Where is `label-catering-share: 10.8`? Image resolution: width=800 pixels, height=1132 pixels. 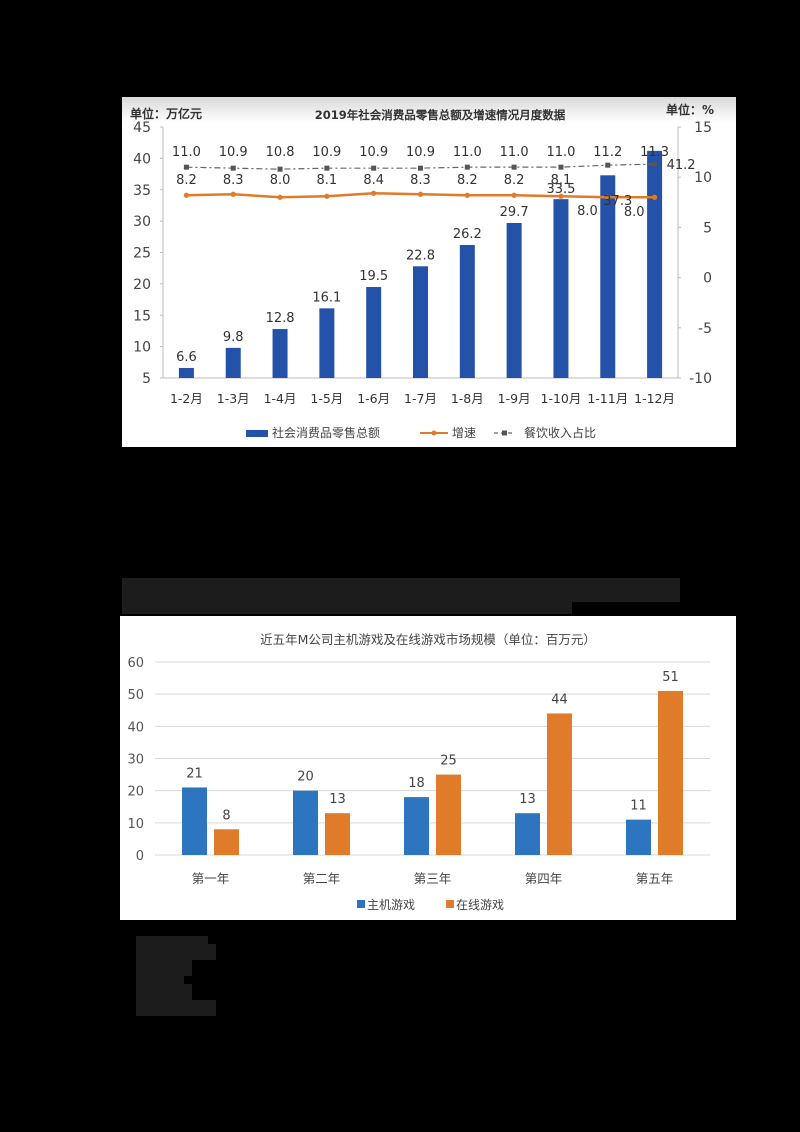
label-catering-share: 10.8 is located at coordinates (280, 152).